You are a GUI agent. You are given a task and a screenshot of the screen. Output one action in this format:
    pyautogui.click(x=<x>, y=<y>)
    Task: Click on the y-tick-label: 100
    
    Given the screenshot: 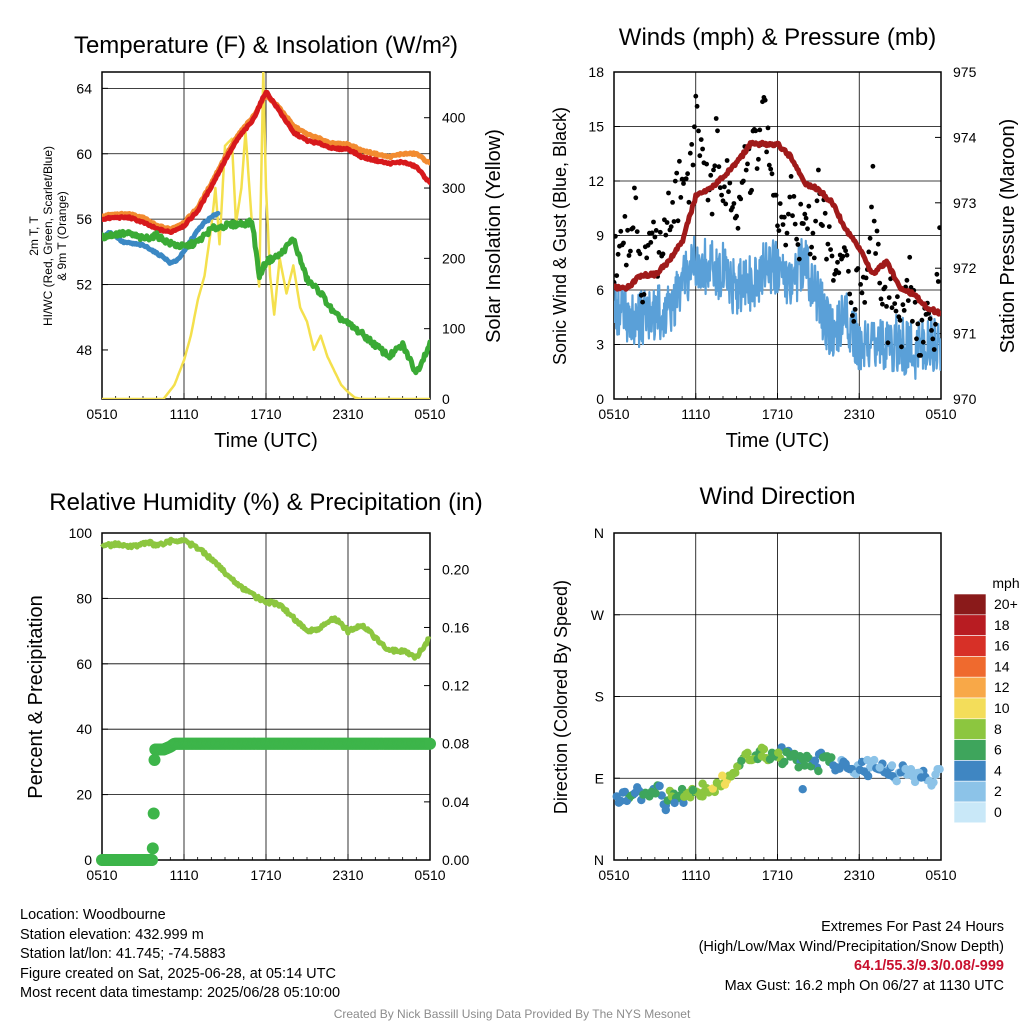 What is the action you would take?
    pyautogui.click(x=81, y=533)
    